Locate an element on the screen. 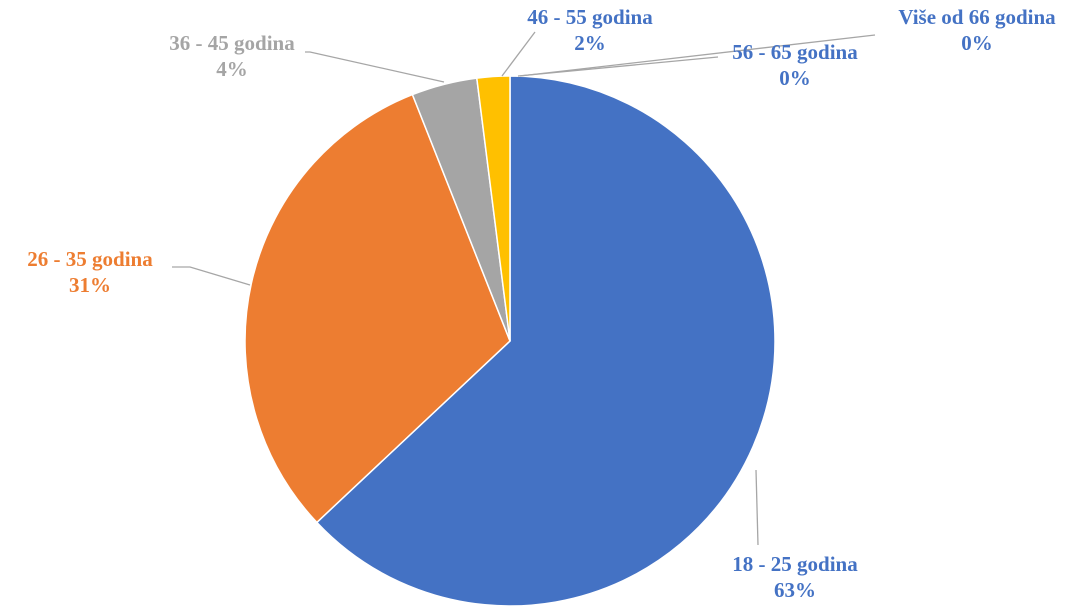 The height and width of the screenshot is (607, 1079). data-label-category: 36 - 45 godina is located at coordinates (232, 43).